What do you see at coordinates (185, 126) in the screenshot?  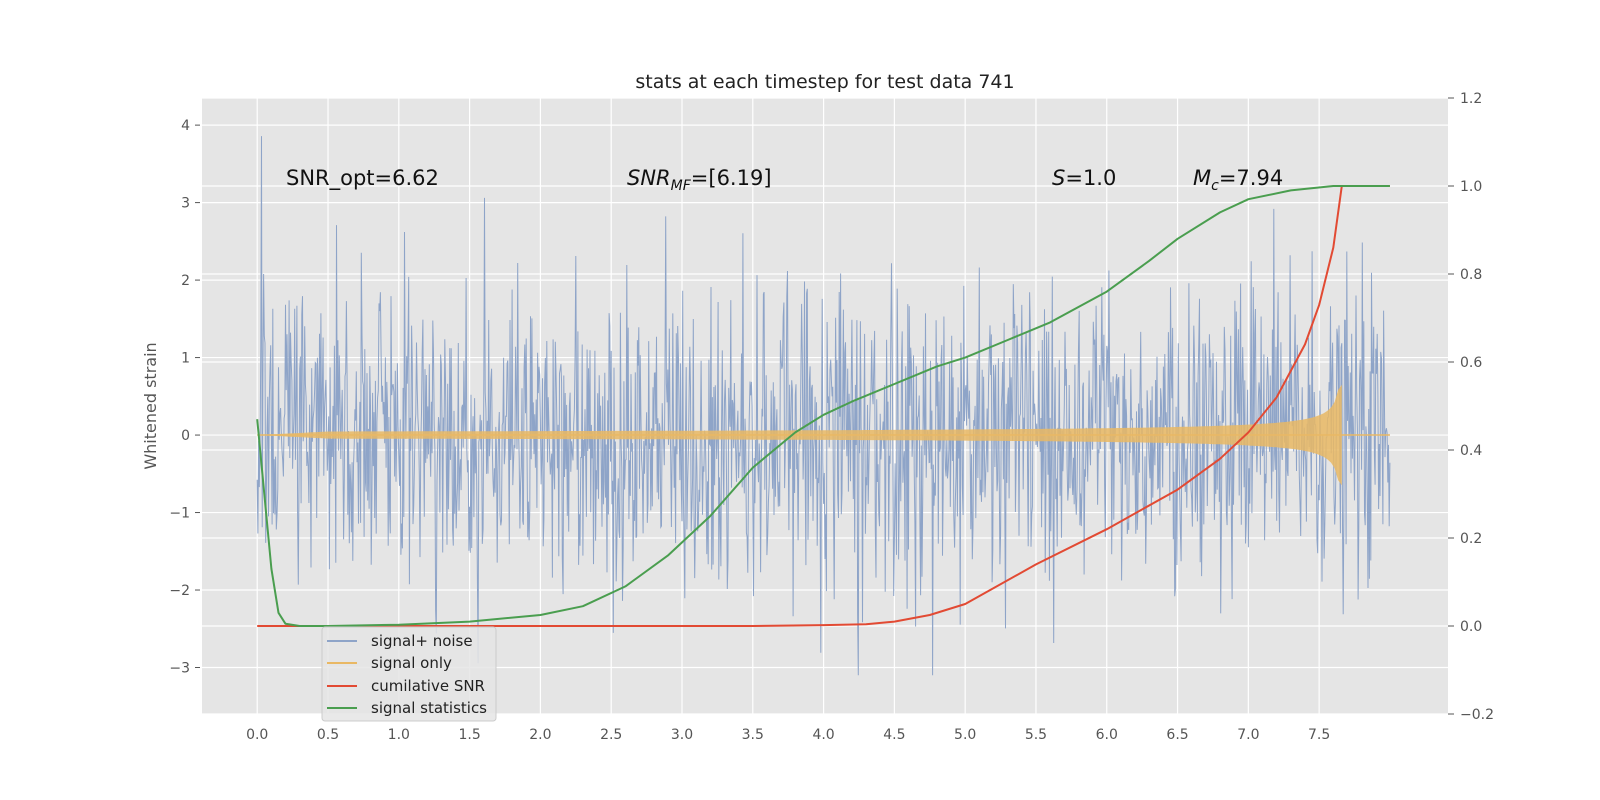 I see `y-tick-label: 4` at bounding box center [185, 126].